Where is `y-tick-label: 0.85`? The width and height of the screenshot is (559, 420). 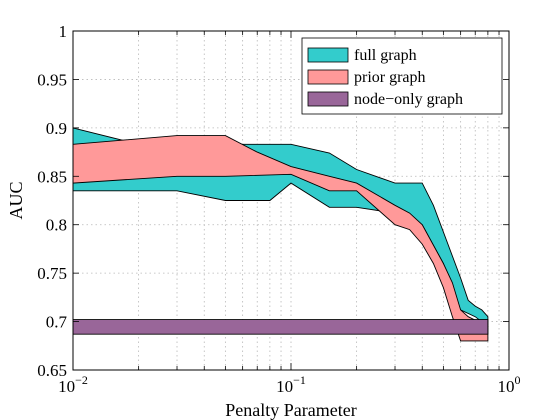
y-tick-label: 0.85 is located at coordinates (52, 176).